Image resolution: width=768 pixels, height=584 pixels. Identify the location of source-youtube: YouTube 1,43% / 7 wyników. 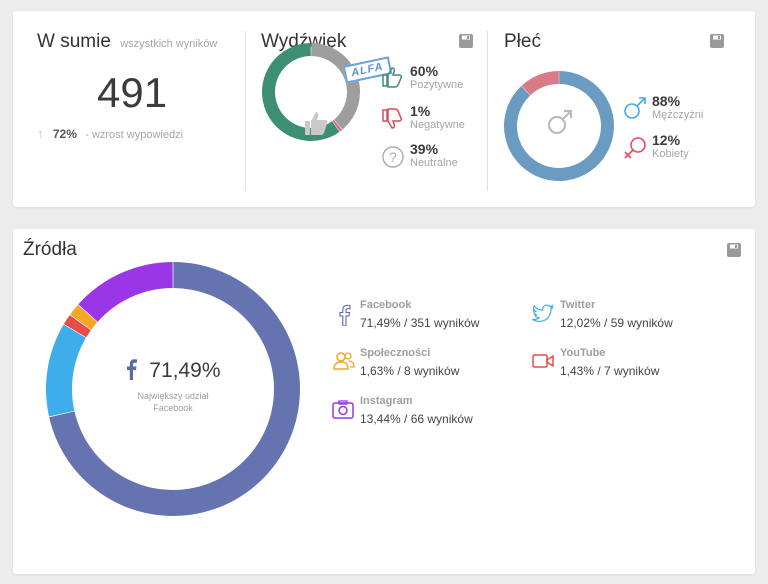
(609, 362).